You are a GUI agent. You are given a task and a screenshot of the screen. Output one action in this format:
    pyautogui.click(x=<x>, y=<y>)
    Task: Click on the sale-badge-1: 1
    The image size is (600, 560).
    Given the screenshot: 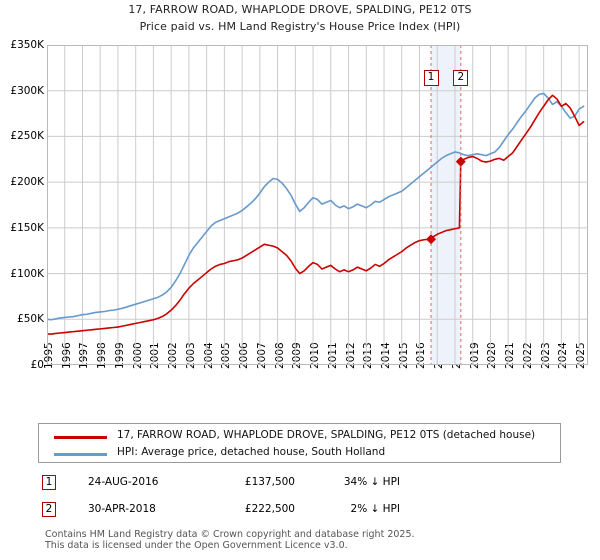 What is the action you would take?
    pyautogui.click(x=49, y=482)
    